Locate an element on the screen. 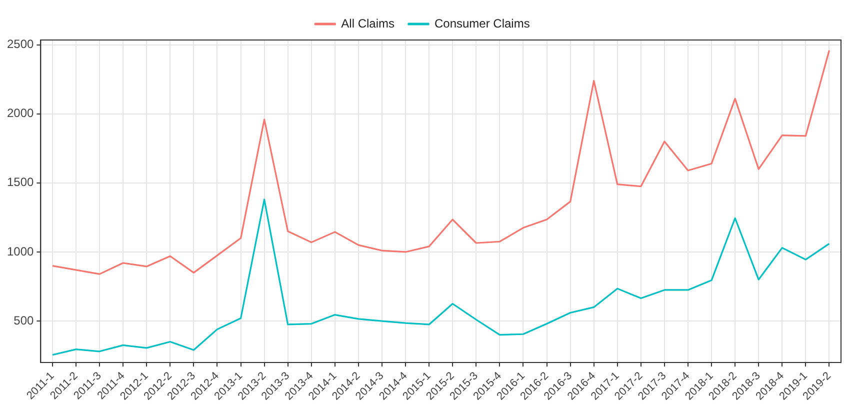 This screenshot has width=845, height=408. legend-label: Consumer Claims is located at coordinates (482, 23).